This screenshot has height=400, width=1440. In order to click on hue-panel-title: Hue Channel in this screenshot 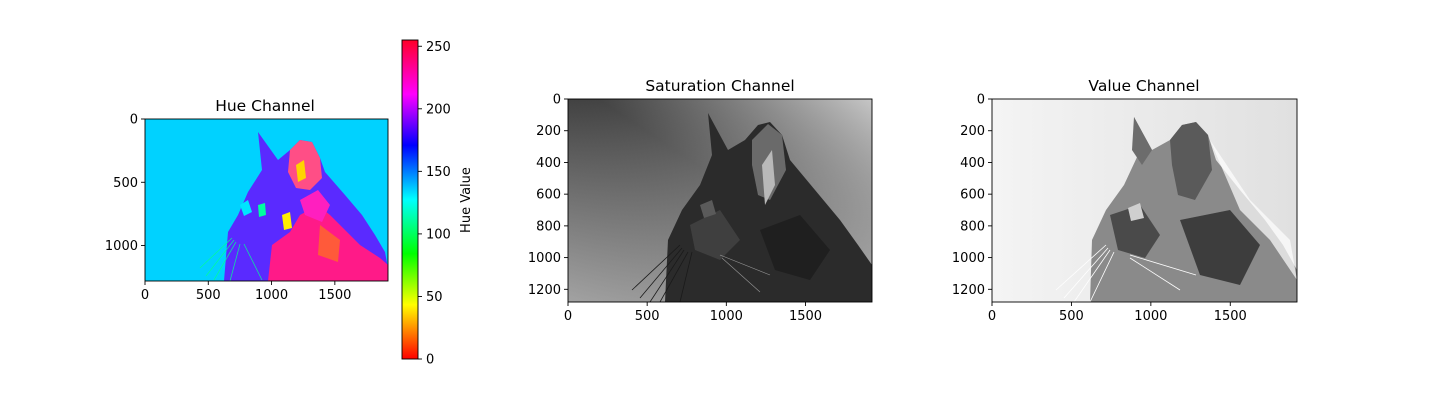, I will do `click(265, 106)`.